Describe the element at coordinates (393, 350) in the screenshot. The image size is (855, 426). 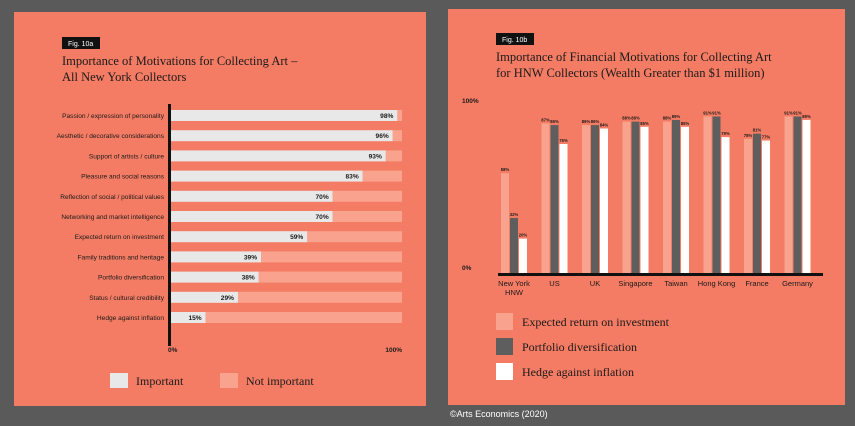
I see `fig-10a-x-tick-max: 100%` at that location.